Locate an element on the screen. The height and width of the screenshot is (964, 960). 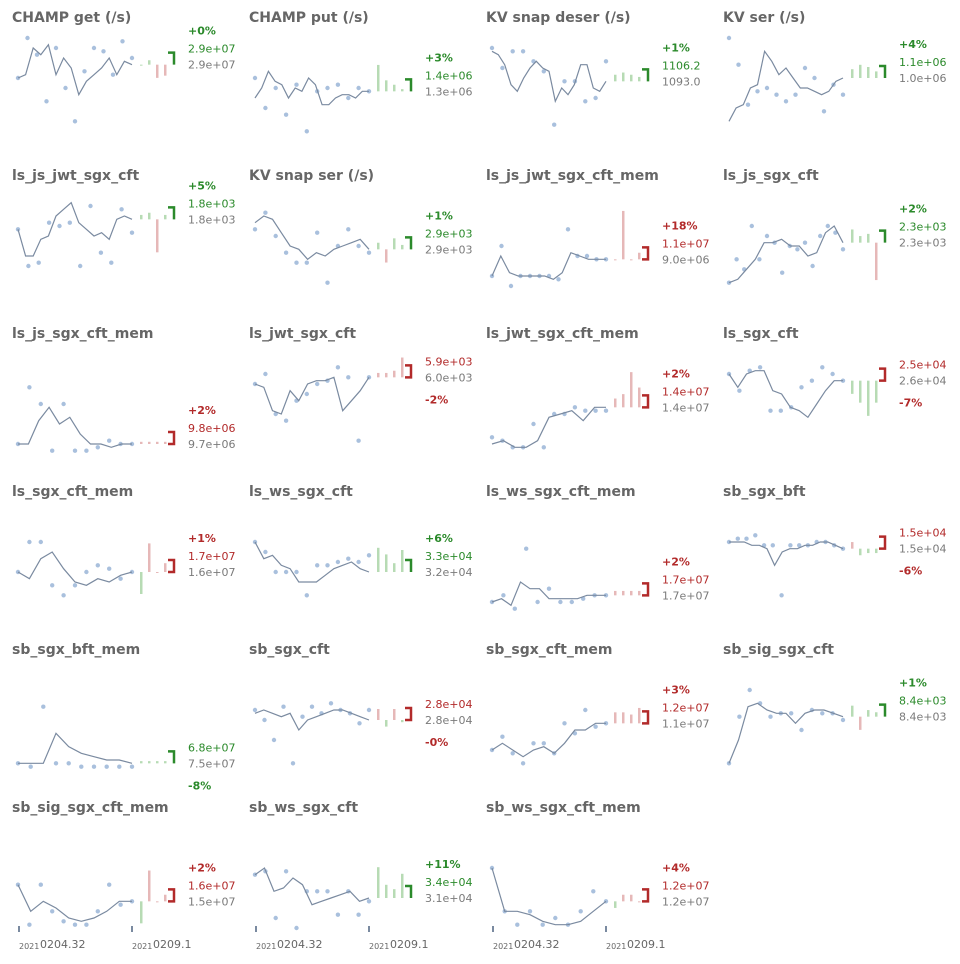
chart-panel-1: CHAMP put (/s) 1.3e+06 1.4e+06 +3% is located at coordinates (360, 72).